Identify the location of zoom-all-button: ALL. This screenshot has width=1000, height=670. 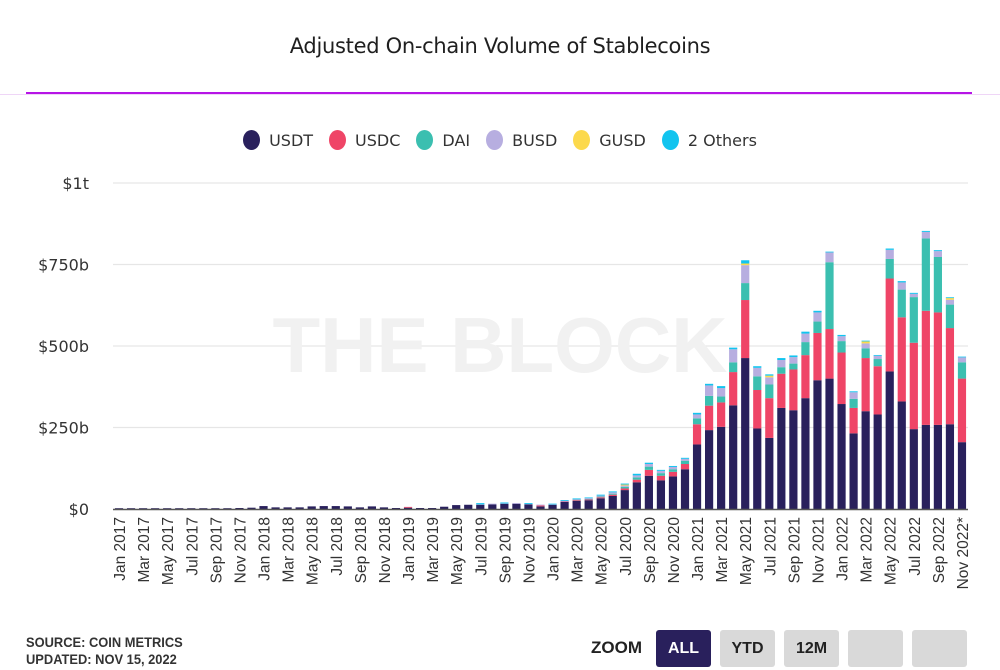
(683, 648).